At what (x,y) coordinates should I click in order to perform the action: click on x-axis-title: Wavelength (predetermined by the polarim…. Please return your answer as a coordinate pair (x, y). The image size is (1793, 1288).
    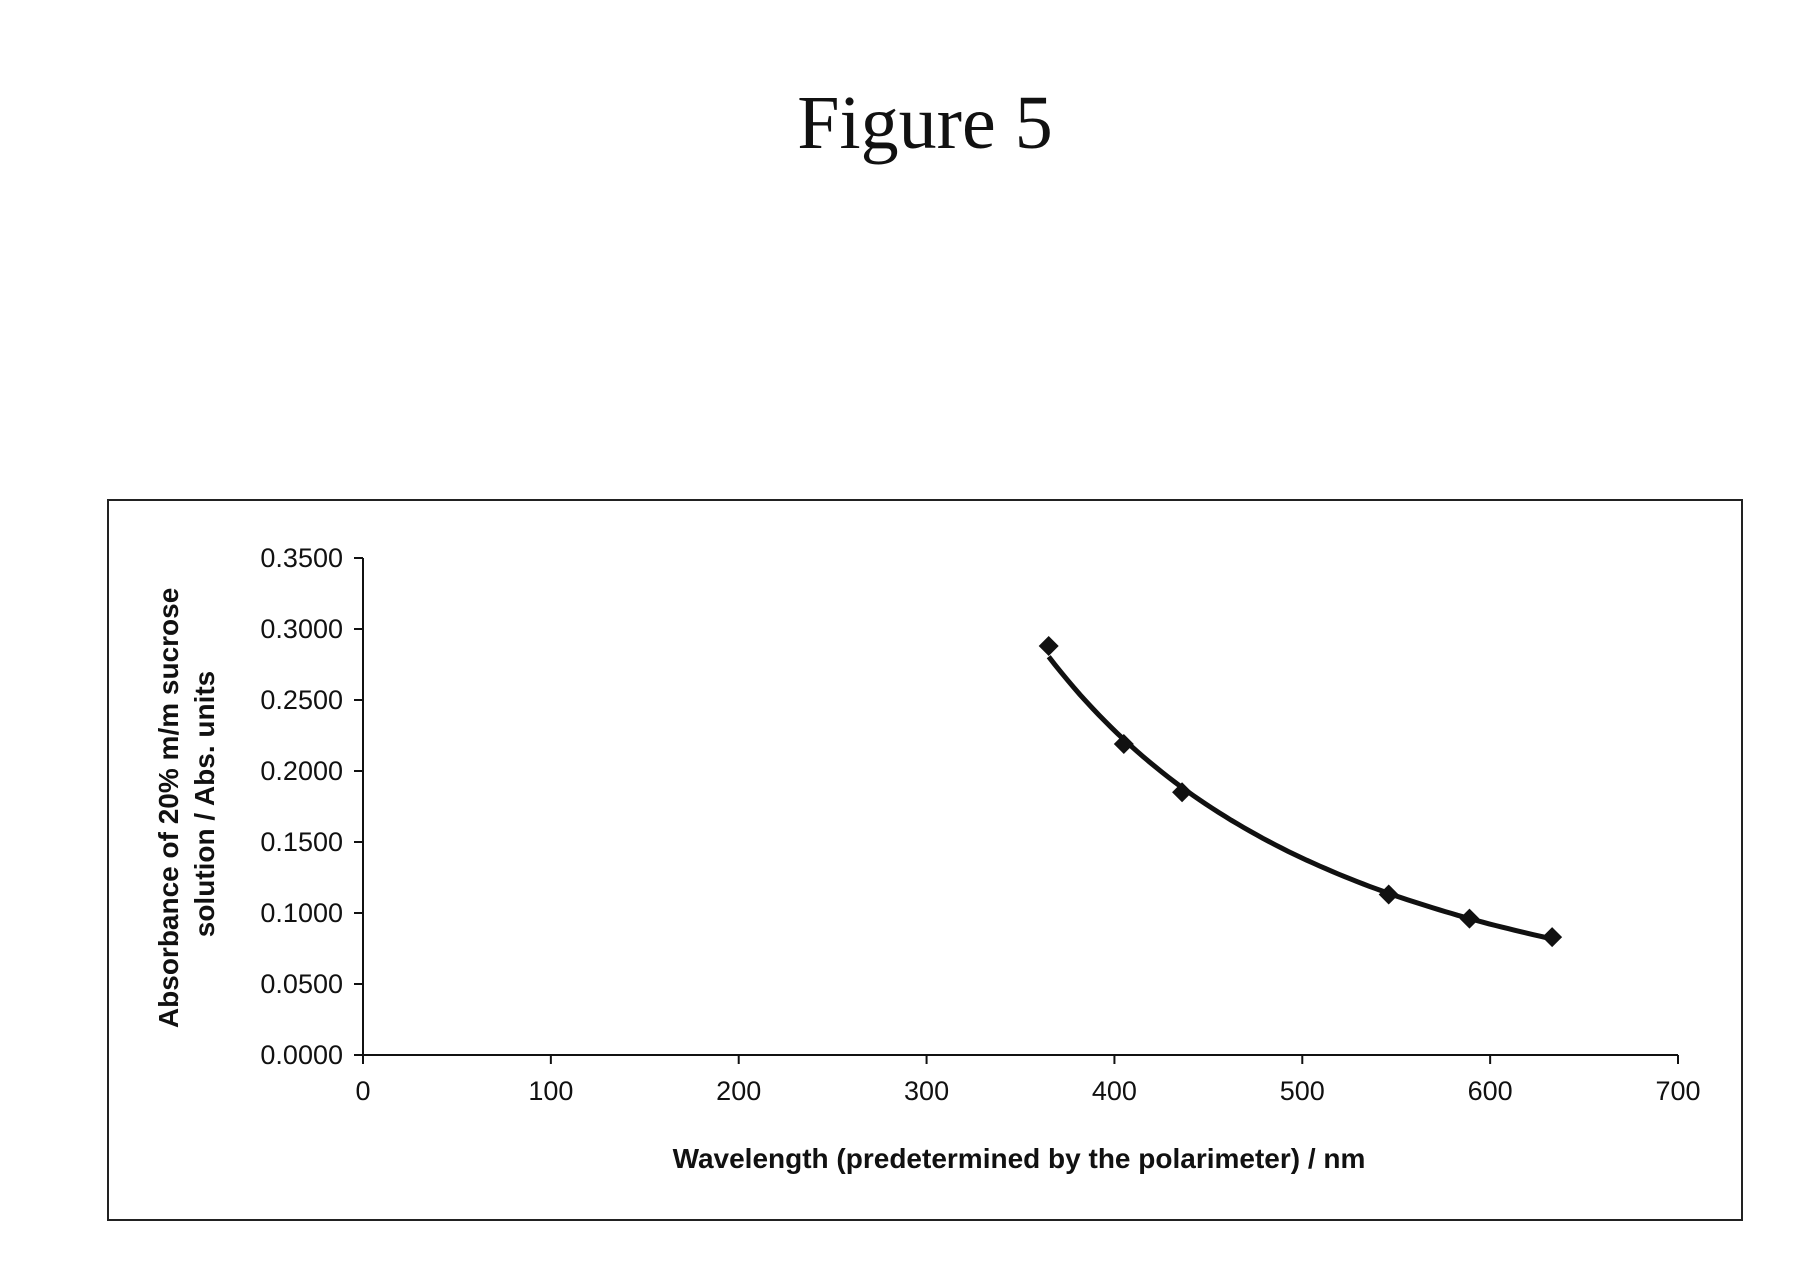
    Looking at the image, I should click on (1019, 1158).